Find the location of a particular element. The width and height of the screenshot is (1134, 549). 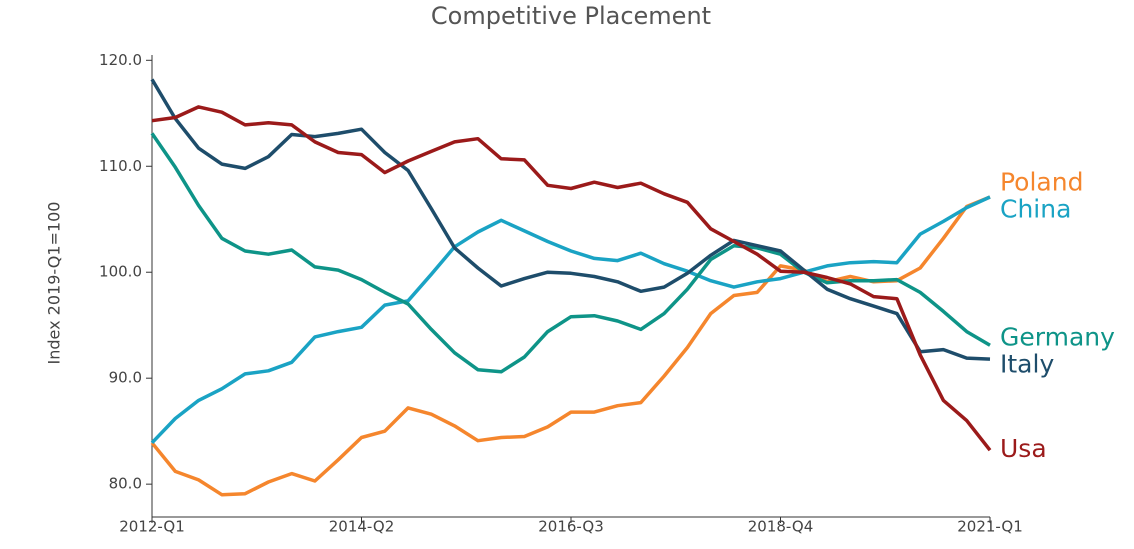

x-tick-label: 2018-Q4 is located at coordinates (781, 527).